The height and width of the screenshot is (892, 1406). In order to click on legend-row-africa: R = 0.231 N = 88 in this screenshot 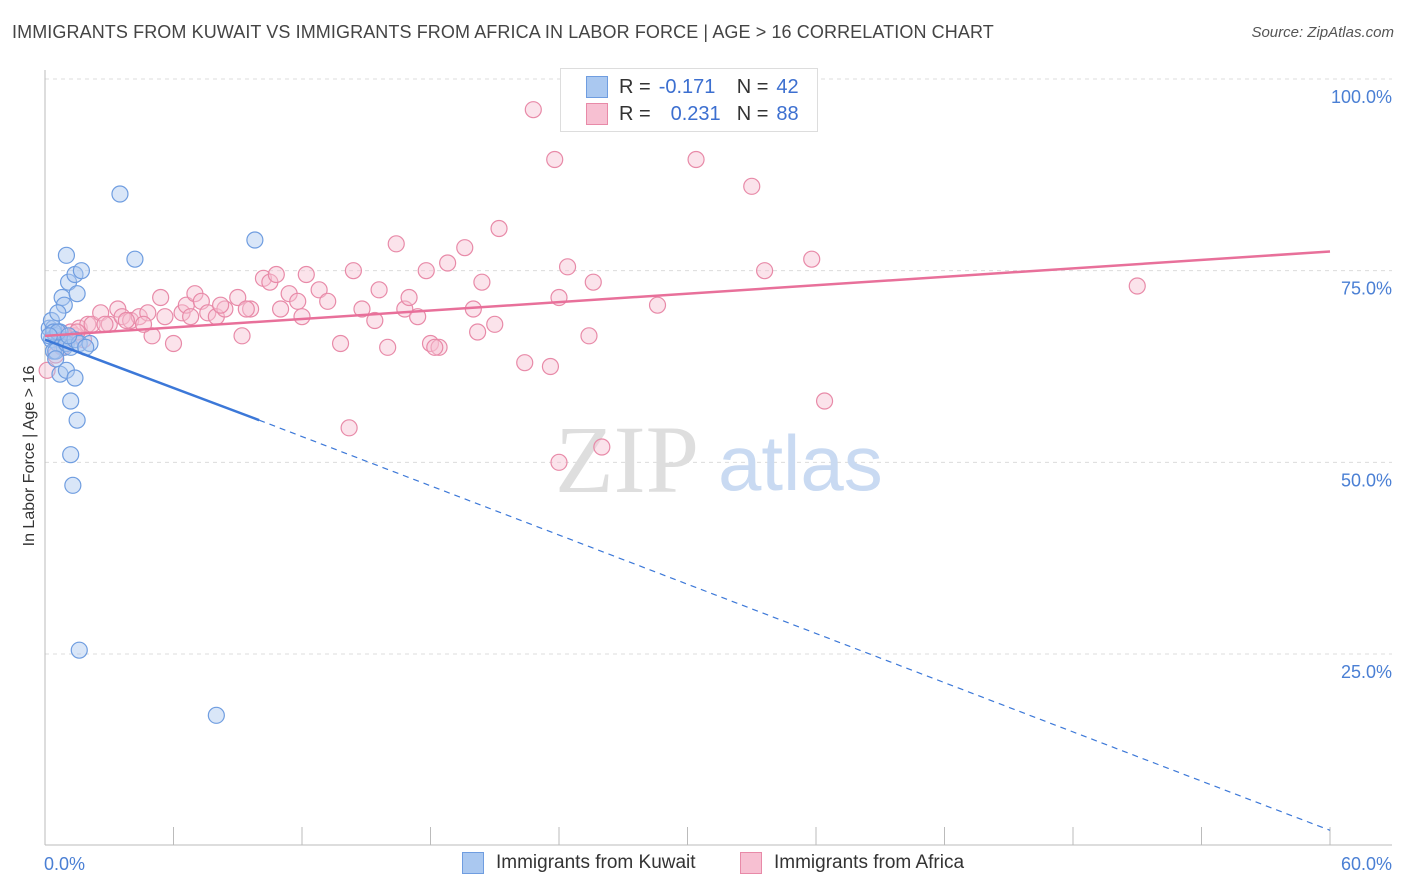, I will do `click(692, 114)`.